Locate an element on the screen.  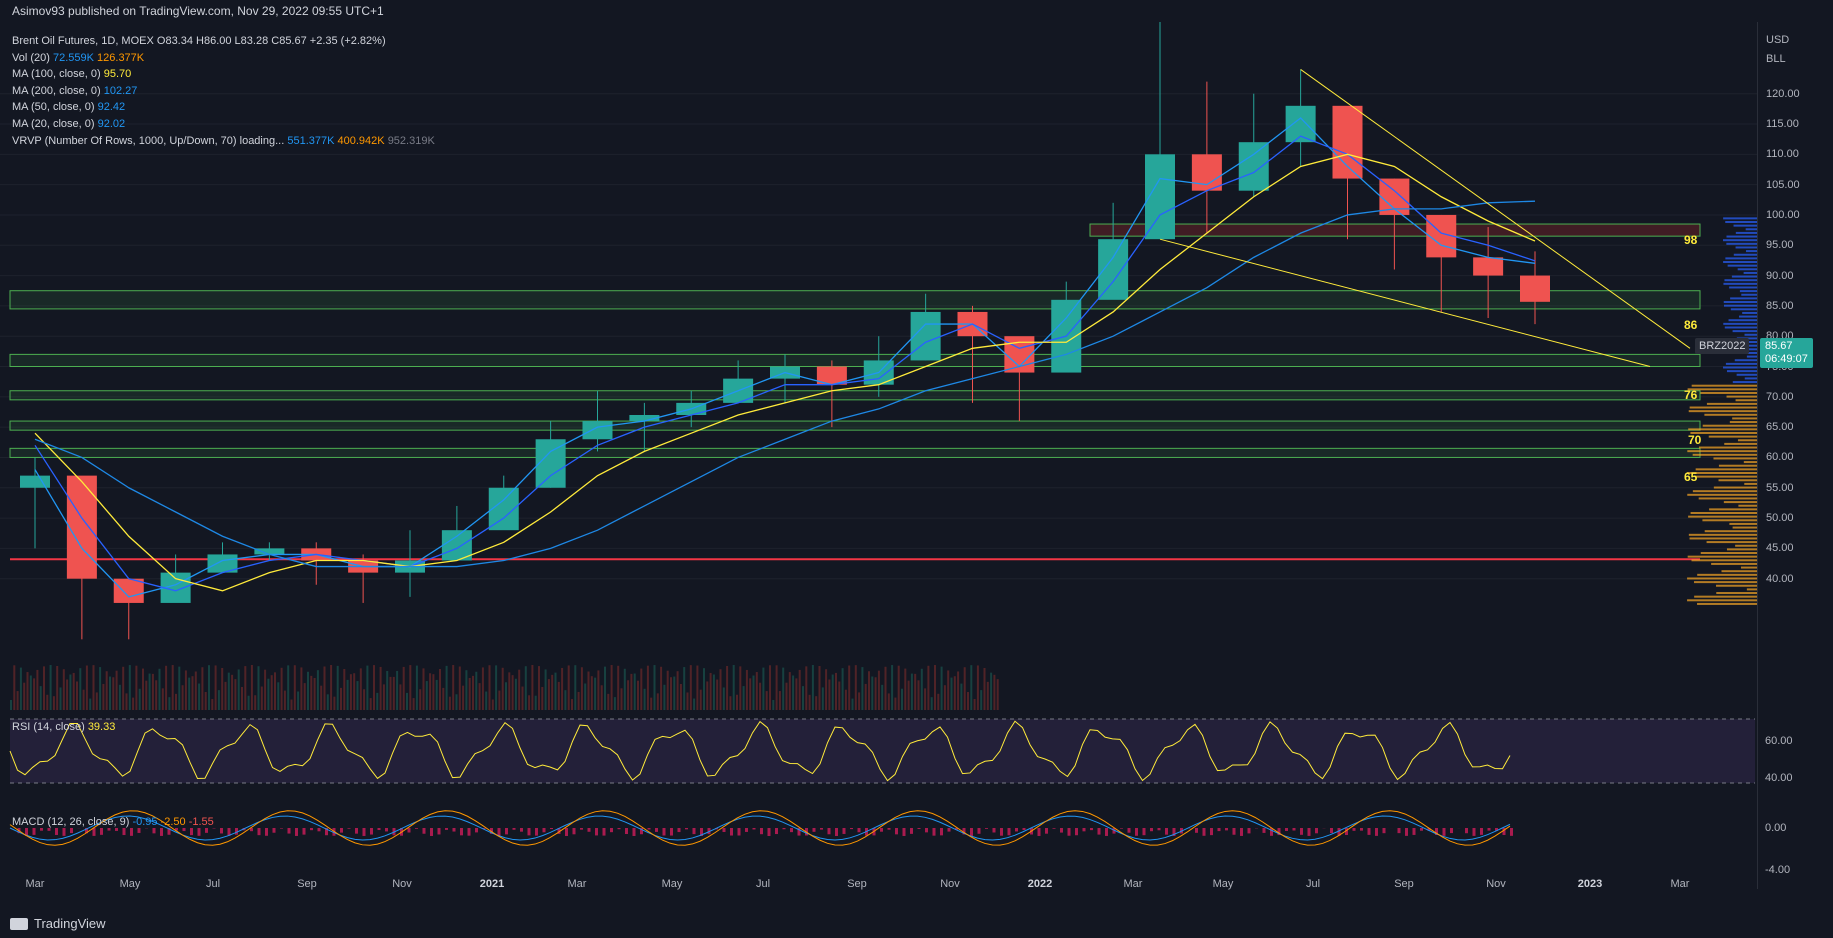
symbol-title: Brent Oil Futures, 1D, MOEX is located at coordinates (83, 41).